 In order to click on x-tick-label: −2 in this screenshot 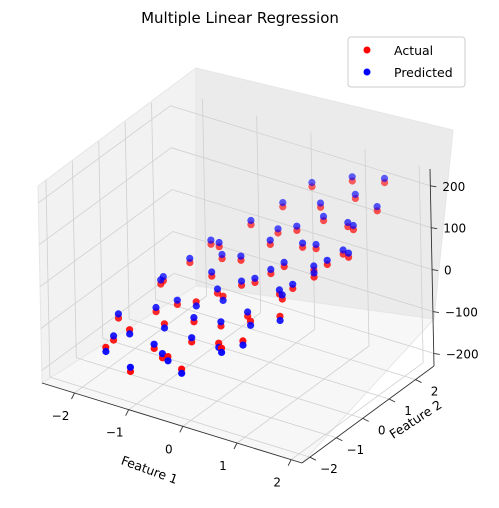, I will do `click(61, 416)`.